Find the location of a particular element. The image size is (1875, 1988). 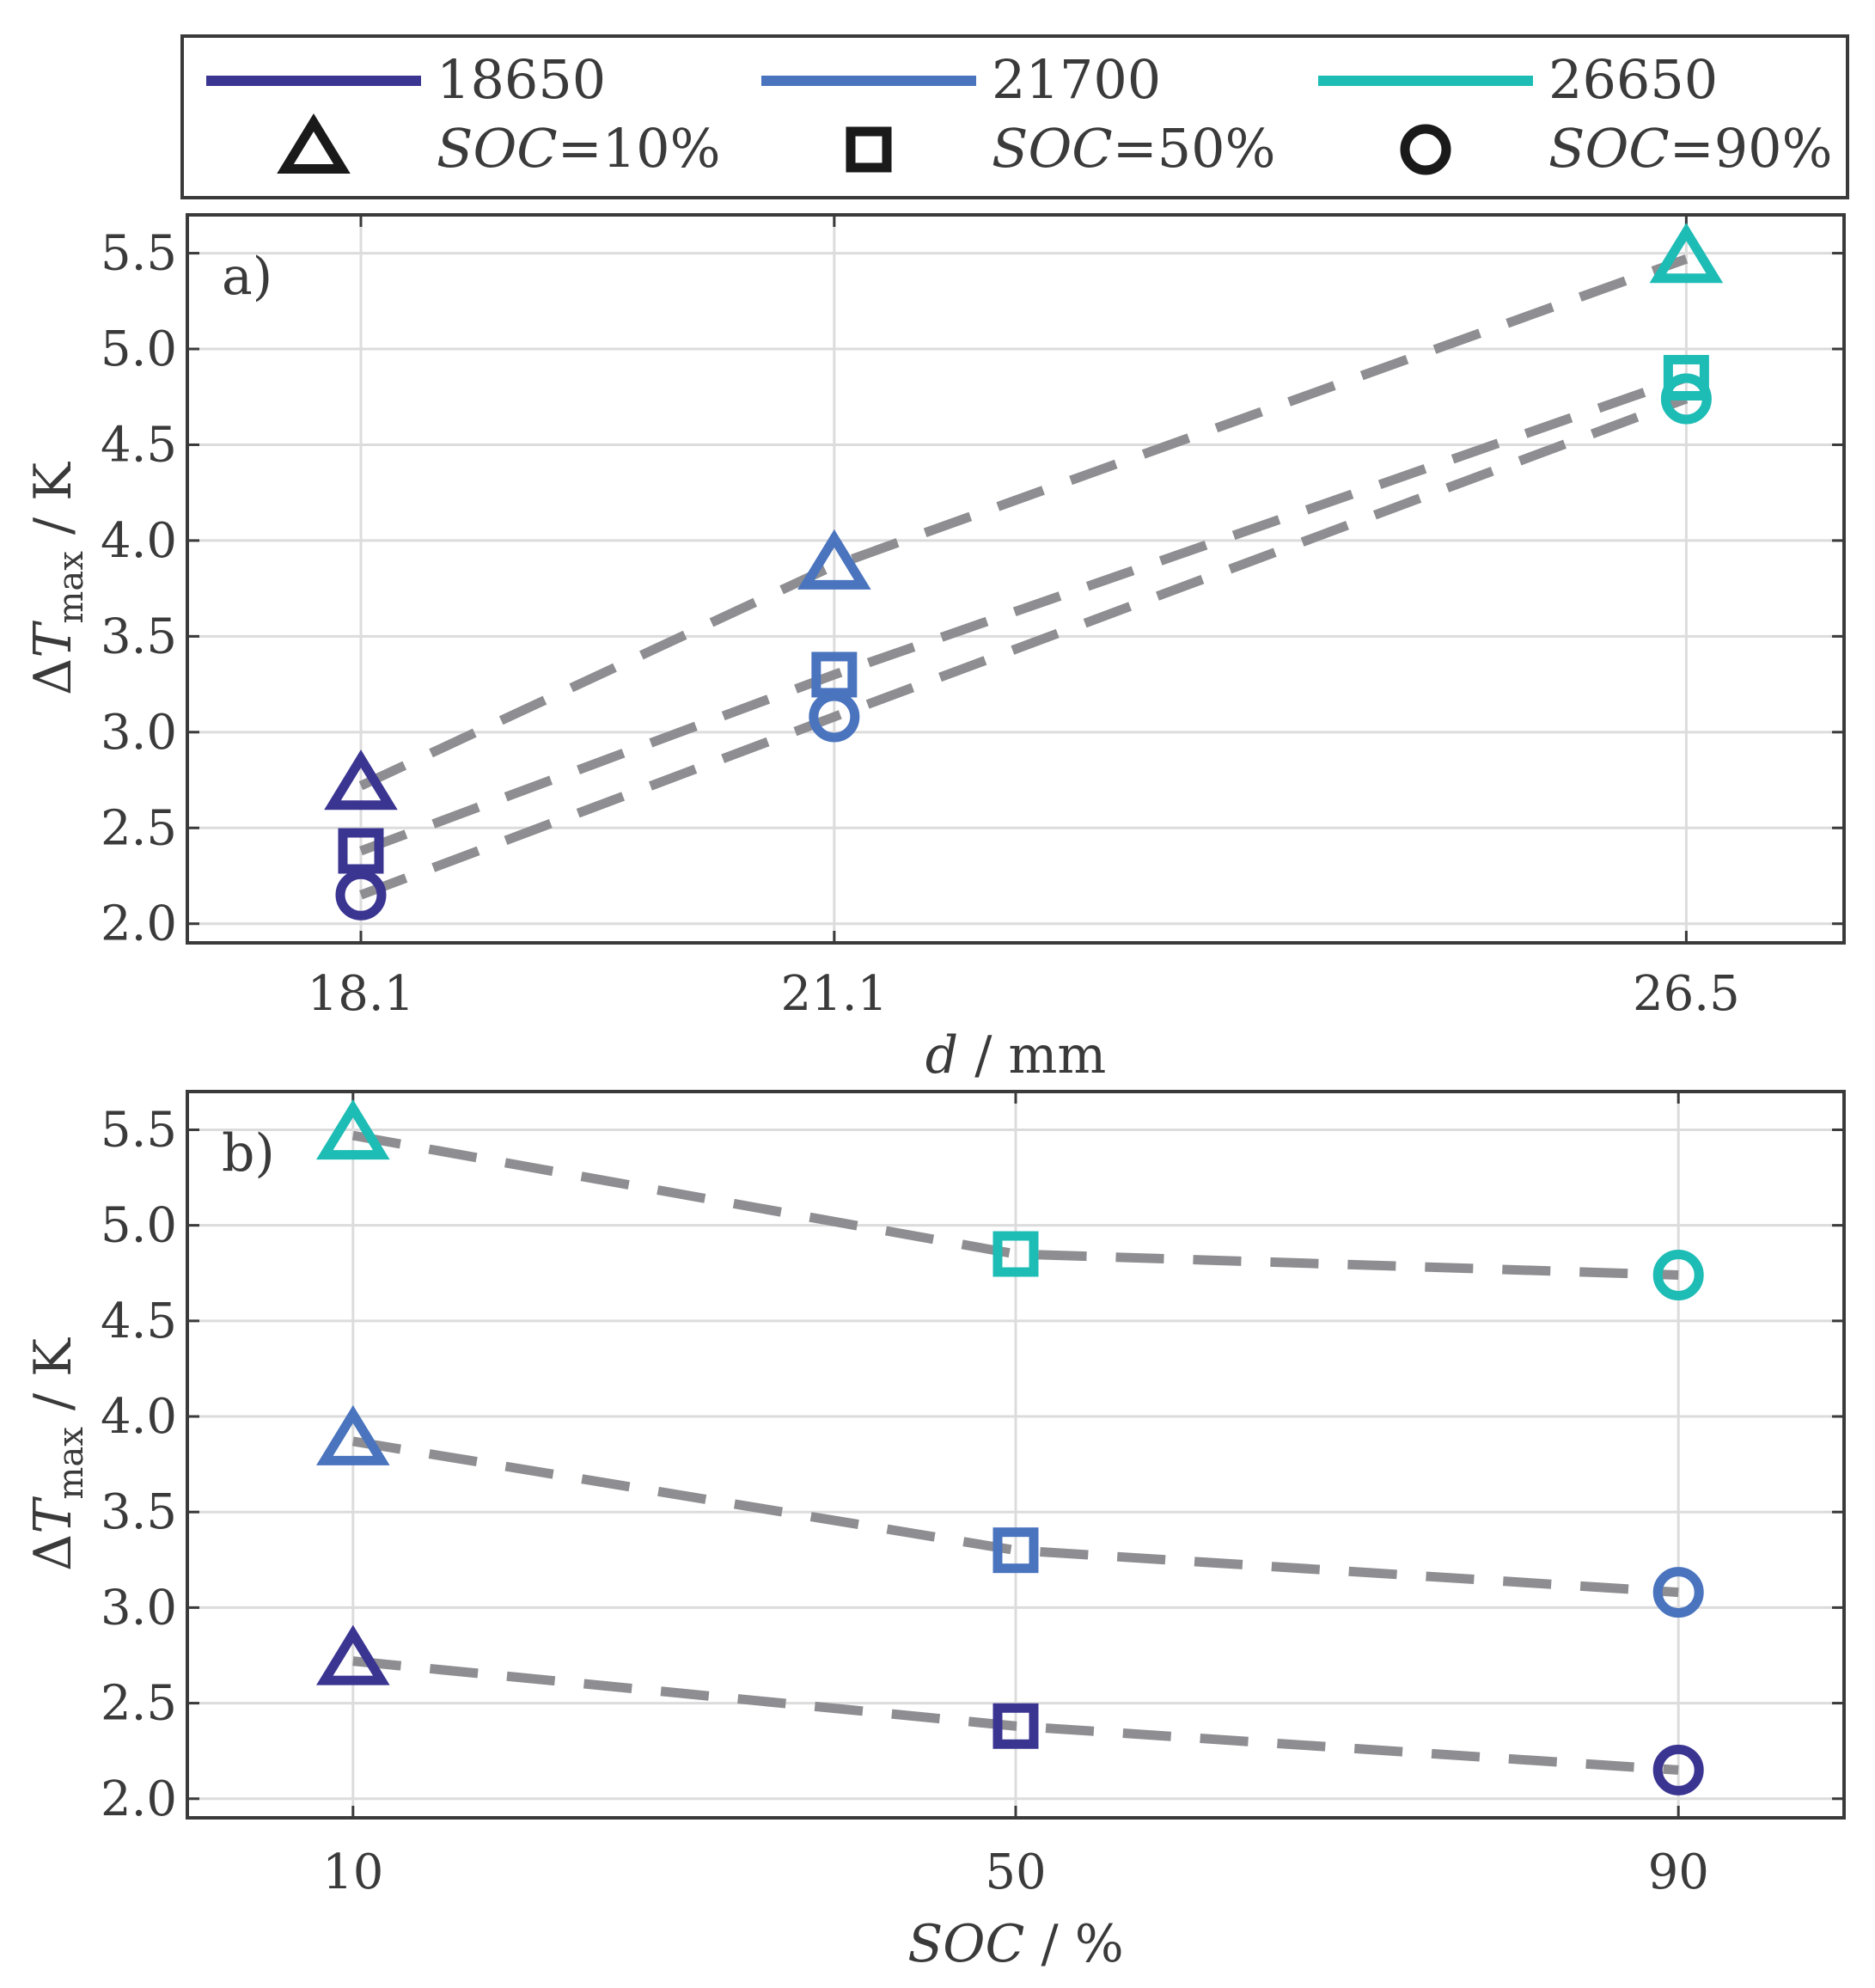

xtick-label: 50 is located at coordinates (1015, 1872).